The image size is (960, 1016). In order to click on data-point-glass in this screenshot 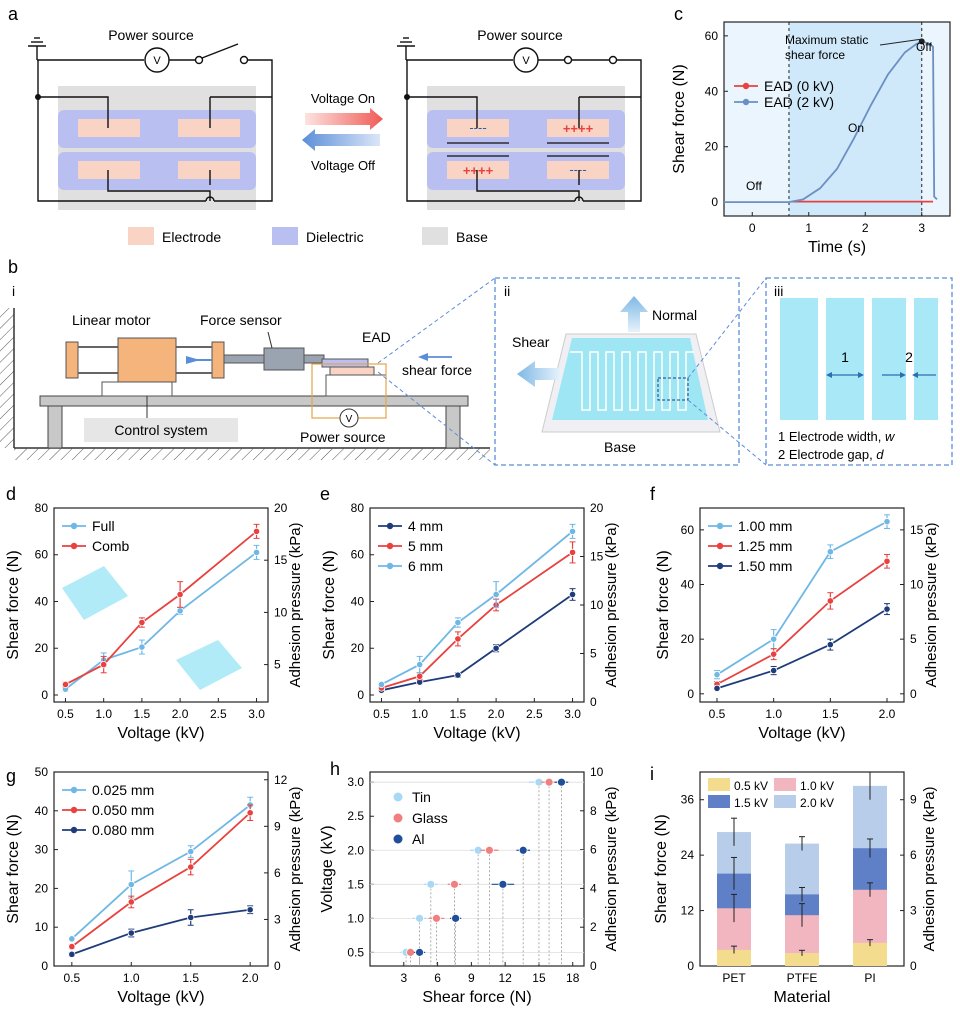, I will do `click(410, 952)`.